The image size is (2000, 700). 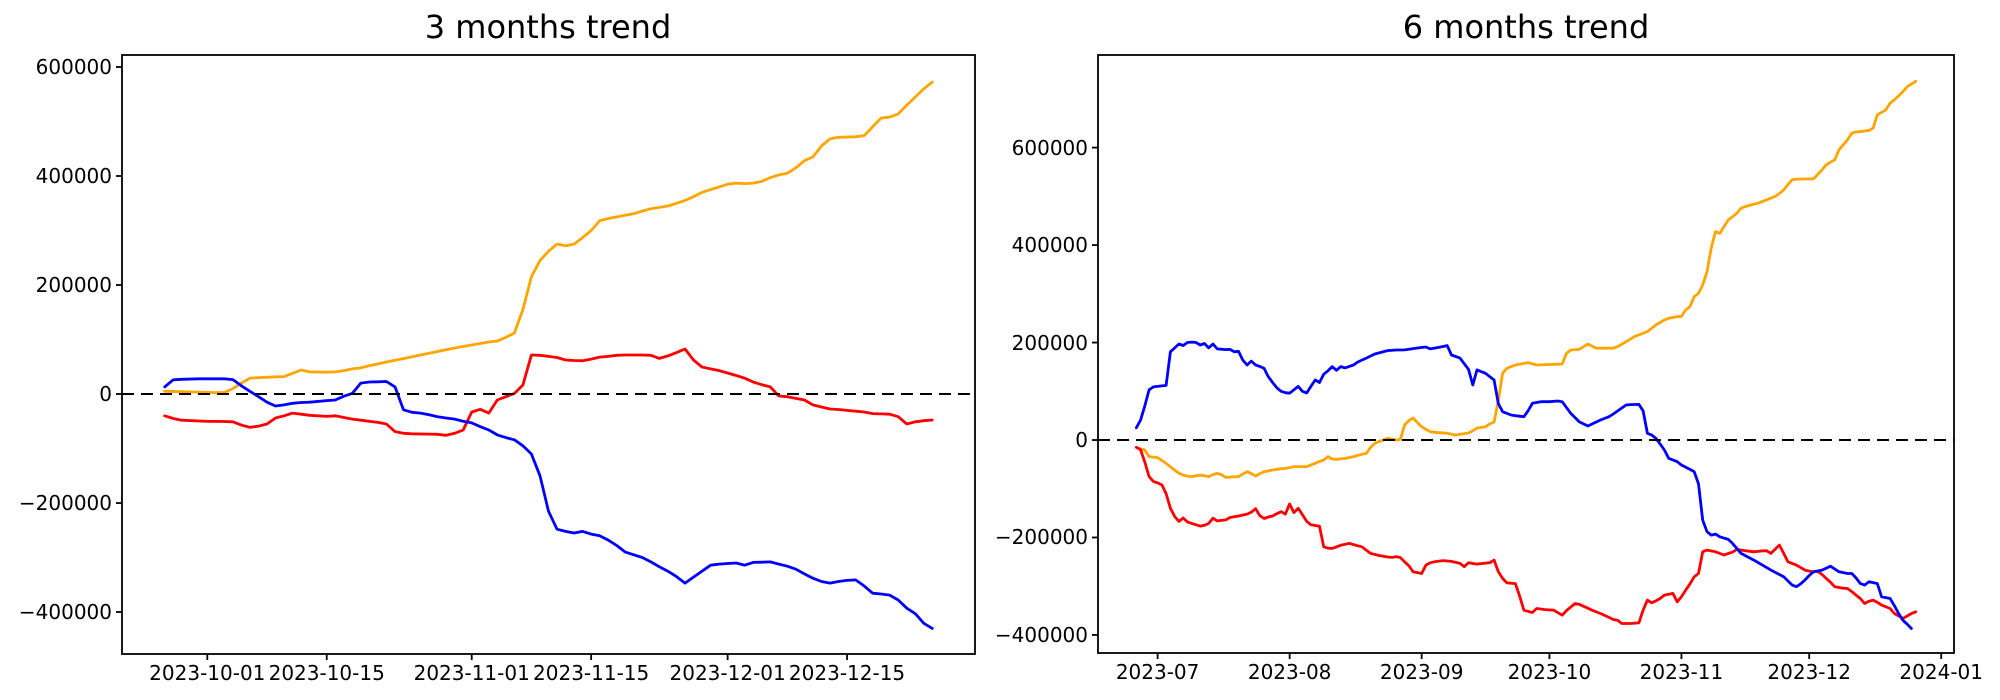 I want to click on x-tick-label: 2023-12-01, so click(x=727, y=673).